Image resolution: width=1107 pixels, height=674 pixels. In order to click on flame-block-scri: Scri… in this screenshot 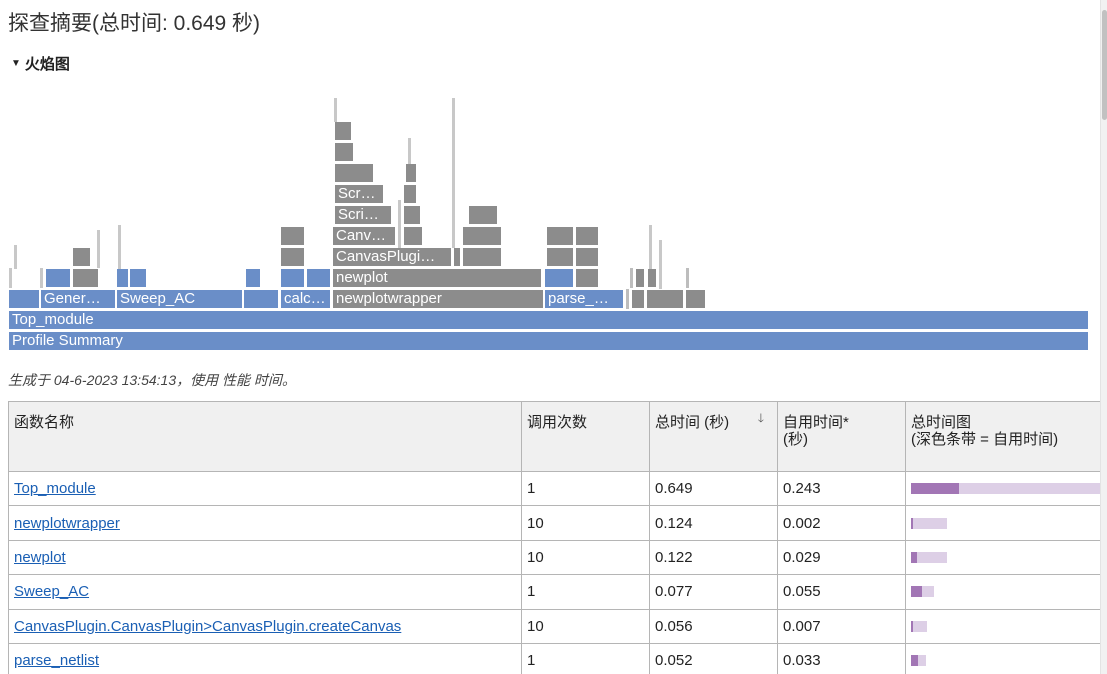, I will do `click(363, 215)`.